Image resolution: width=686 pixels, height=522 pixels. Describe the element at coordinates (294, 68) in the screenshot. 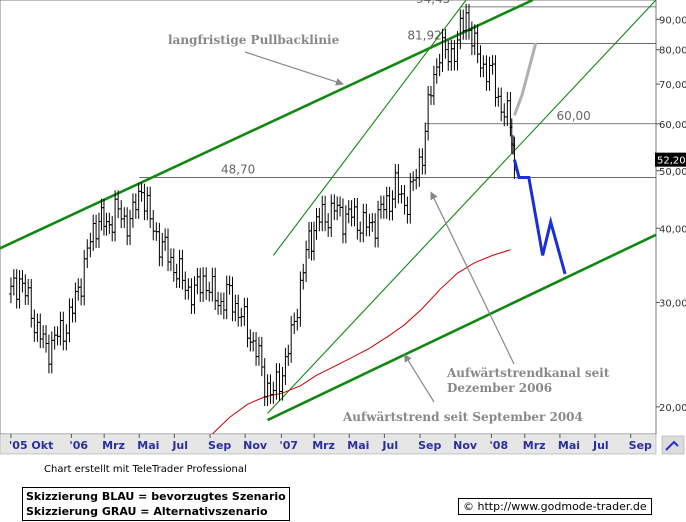

I see `annotation-pullback-arrow` at that location.